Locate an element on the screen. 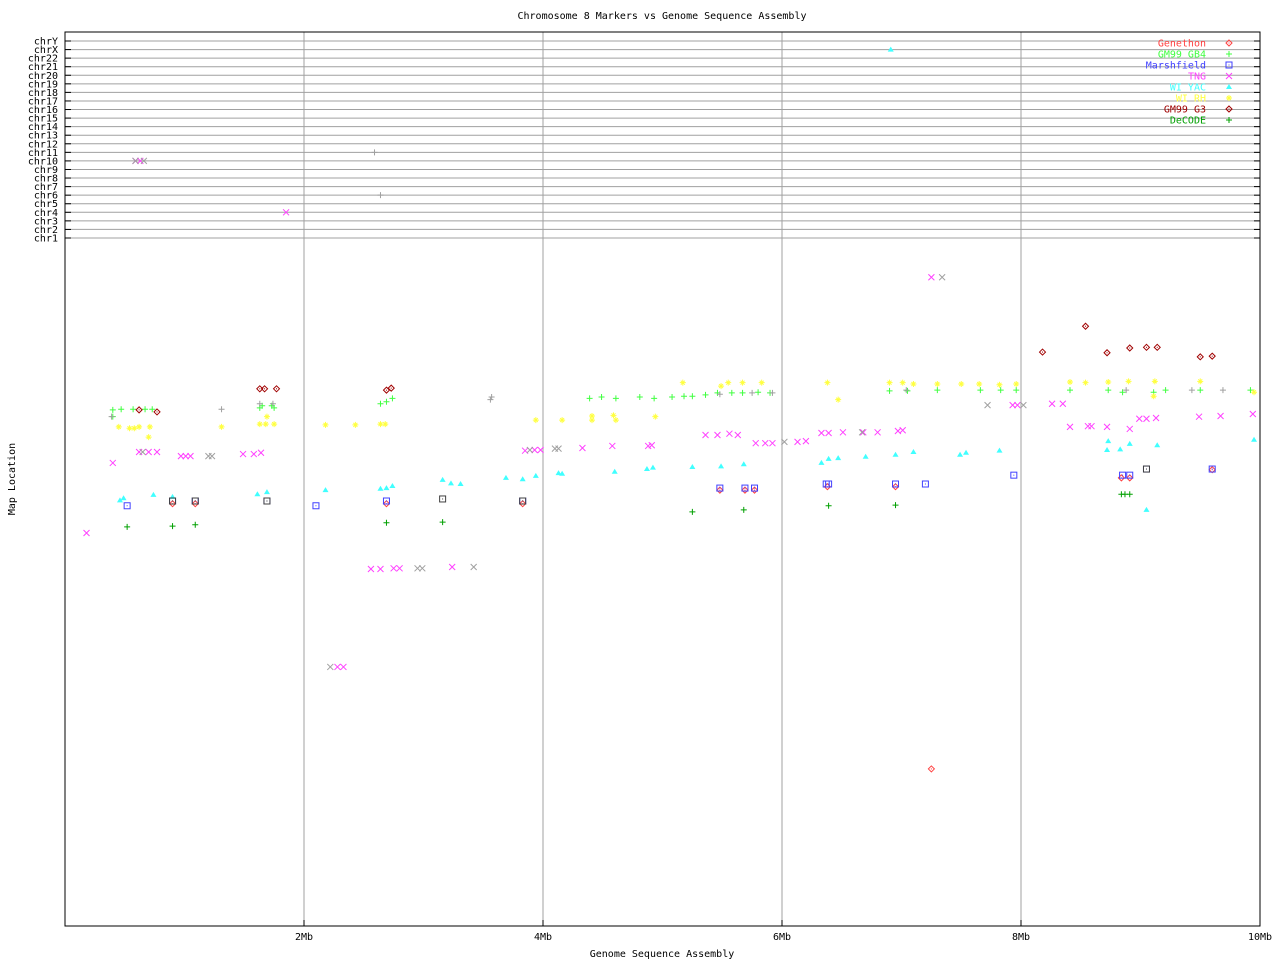 The image size is (1280, 964). chr-tick-label: chr14 is located at coordinates (43, 127).